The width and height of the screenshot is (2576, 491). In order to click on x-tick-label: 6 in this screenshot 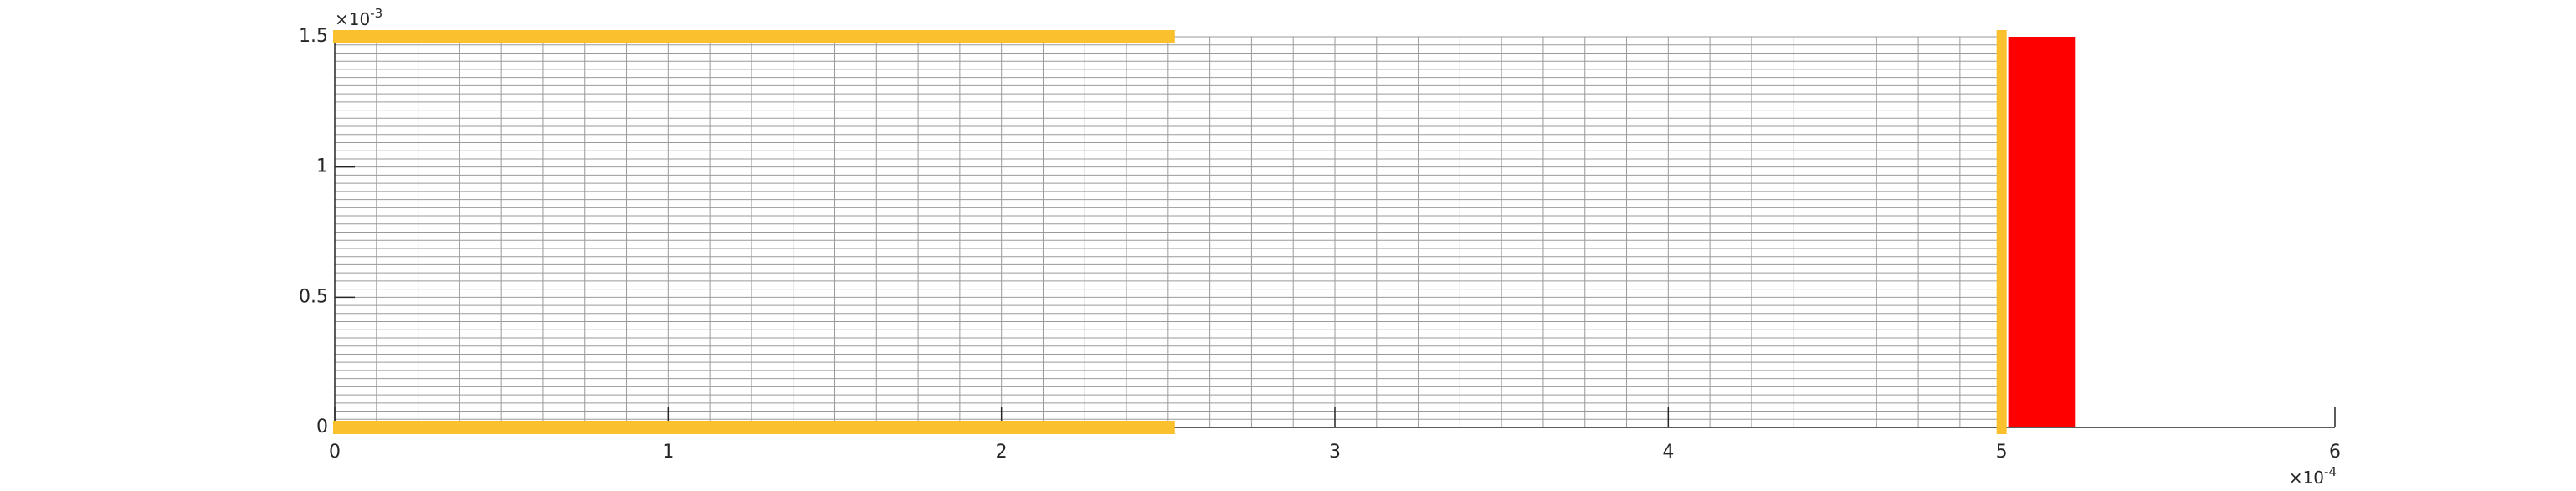, I will do `click(2335, 452)`.